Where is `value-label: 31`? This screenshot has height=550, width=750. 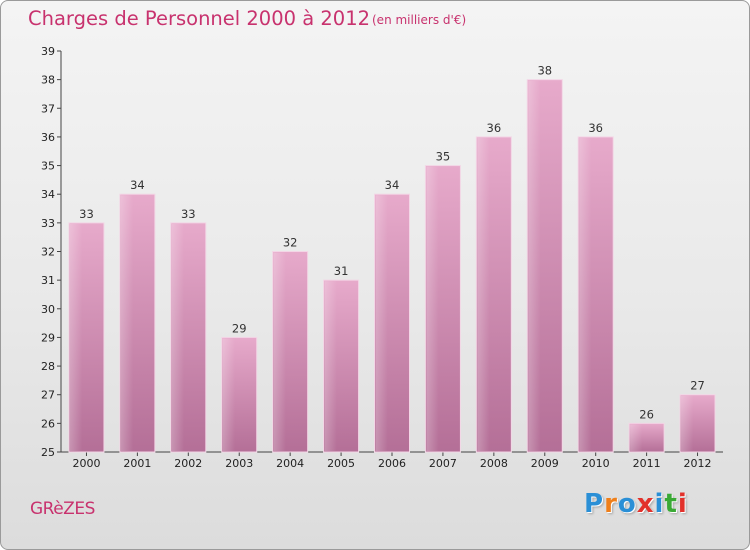
value-label: 31 is located at coordinates (341, 271).